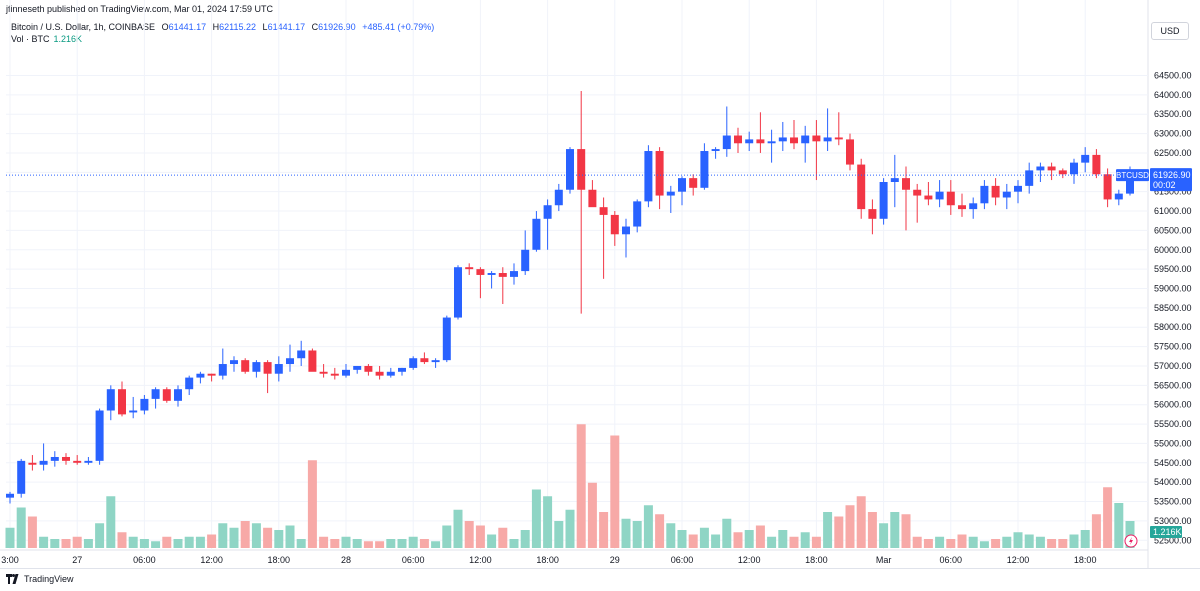 This screenshot has width=1200, height=591. What do you see at coordinates (1173, 347) in the screenshot?
I see `y-tick-label: 57500.00` at bounding box center [1173, 347].